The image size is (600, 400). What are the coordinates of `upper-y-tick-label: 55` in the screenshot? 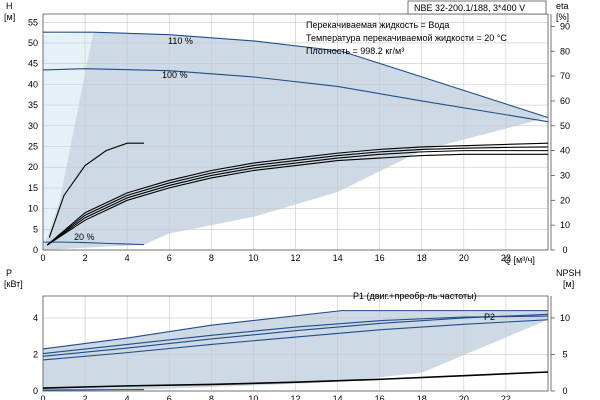 It's located at (33, 22).